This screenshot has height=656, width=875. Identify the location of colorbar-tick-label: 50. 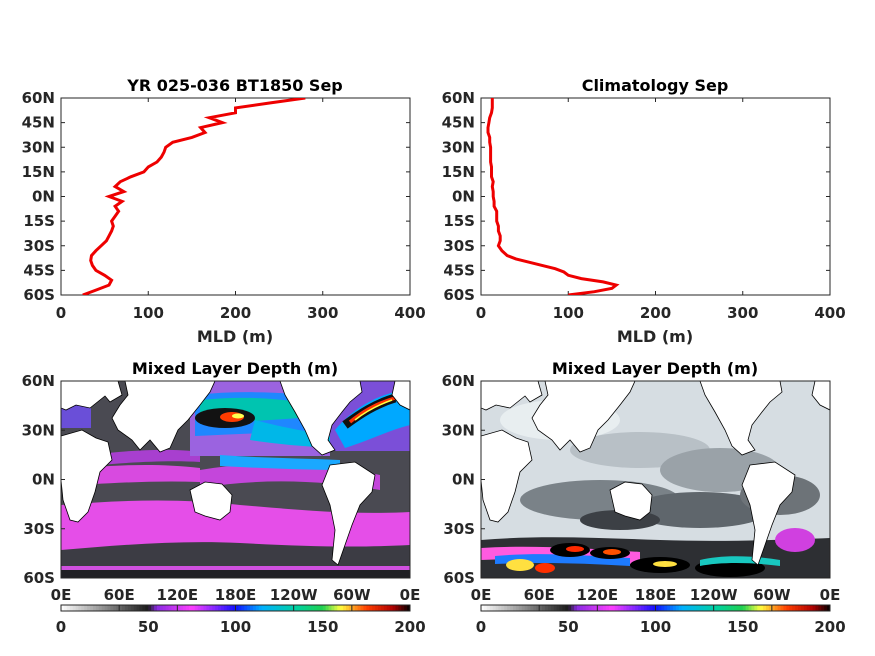
(568, 627).